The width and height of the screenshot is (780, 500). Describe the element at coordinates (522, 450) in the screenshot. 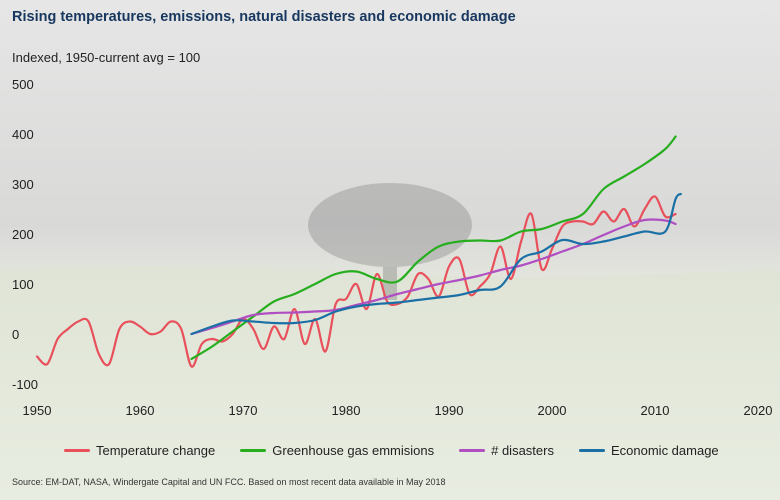

I see `legend-label-disasters: # disasters` at that location.